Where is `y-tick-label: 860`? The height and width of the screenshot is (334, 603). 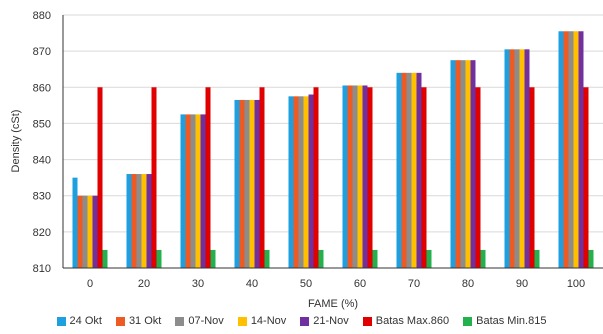 y-tick-label: 860 is located at coordinates (42, 88).